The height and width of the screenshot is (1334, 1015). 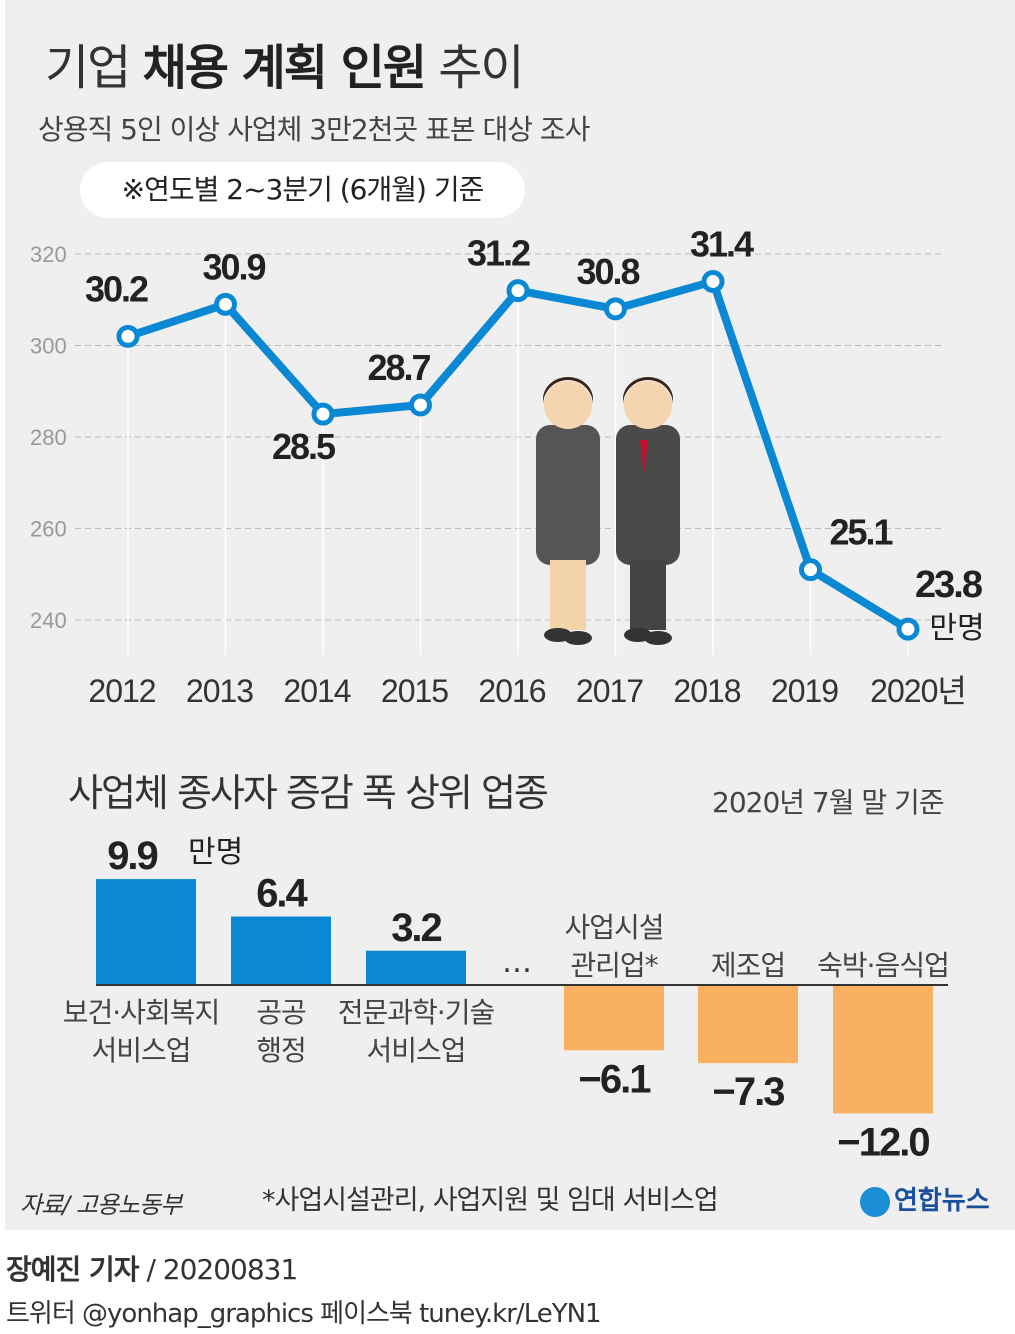 I want to click on data-label: 28.5, so click(x=304, y=446).